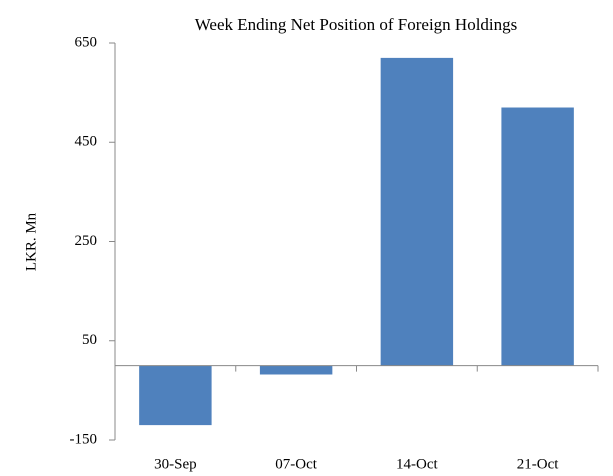  Describe the element at coordinates (86, 142) in the screenshot. I see `y-tick-label: 450` at that location.